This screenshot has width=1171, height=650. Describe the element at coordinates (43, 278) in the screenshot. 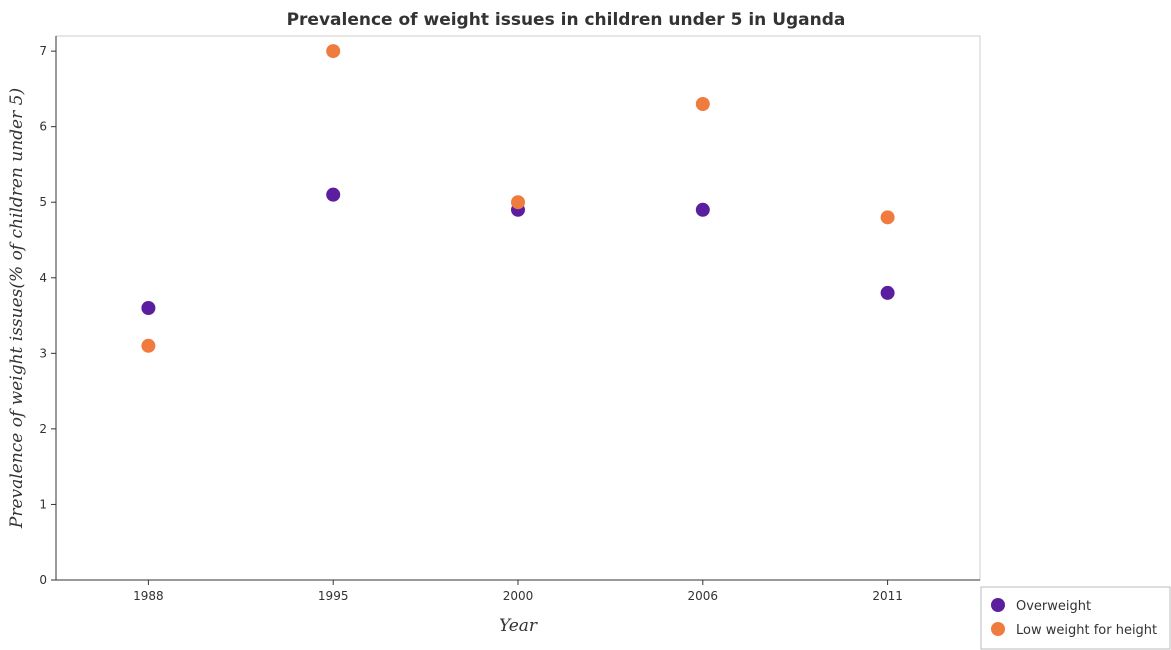

I see `y-tick-label: 4` at that location.